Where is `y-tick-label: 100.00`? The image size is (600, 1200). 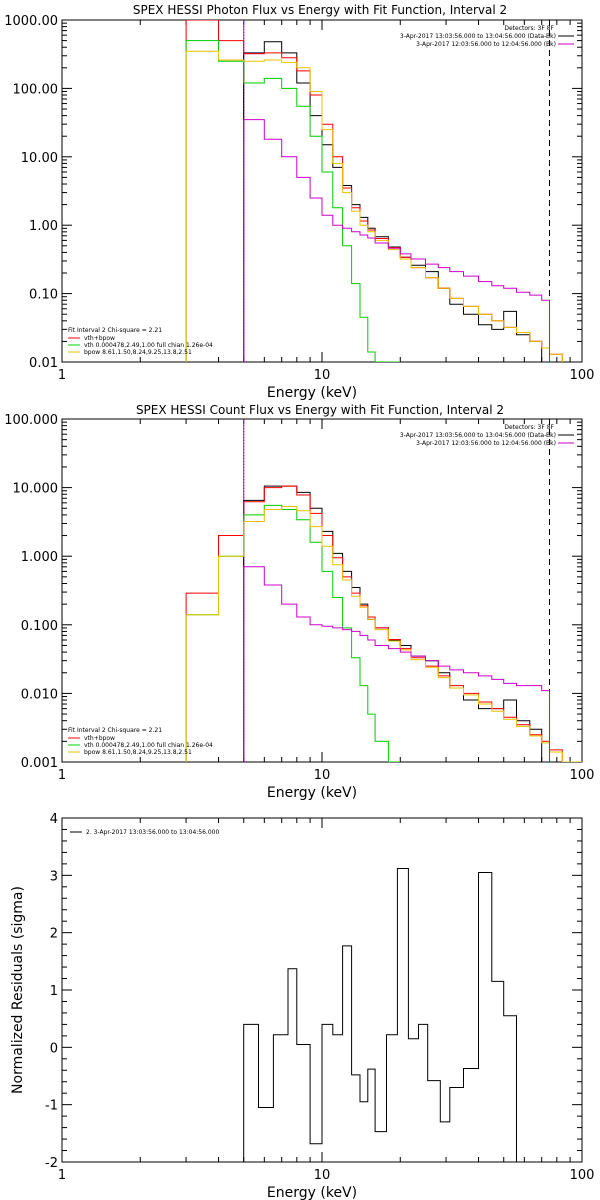 y-tick-label: 100.00 is located at coordinates (36, 89).